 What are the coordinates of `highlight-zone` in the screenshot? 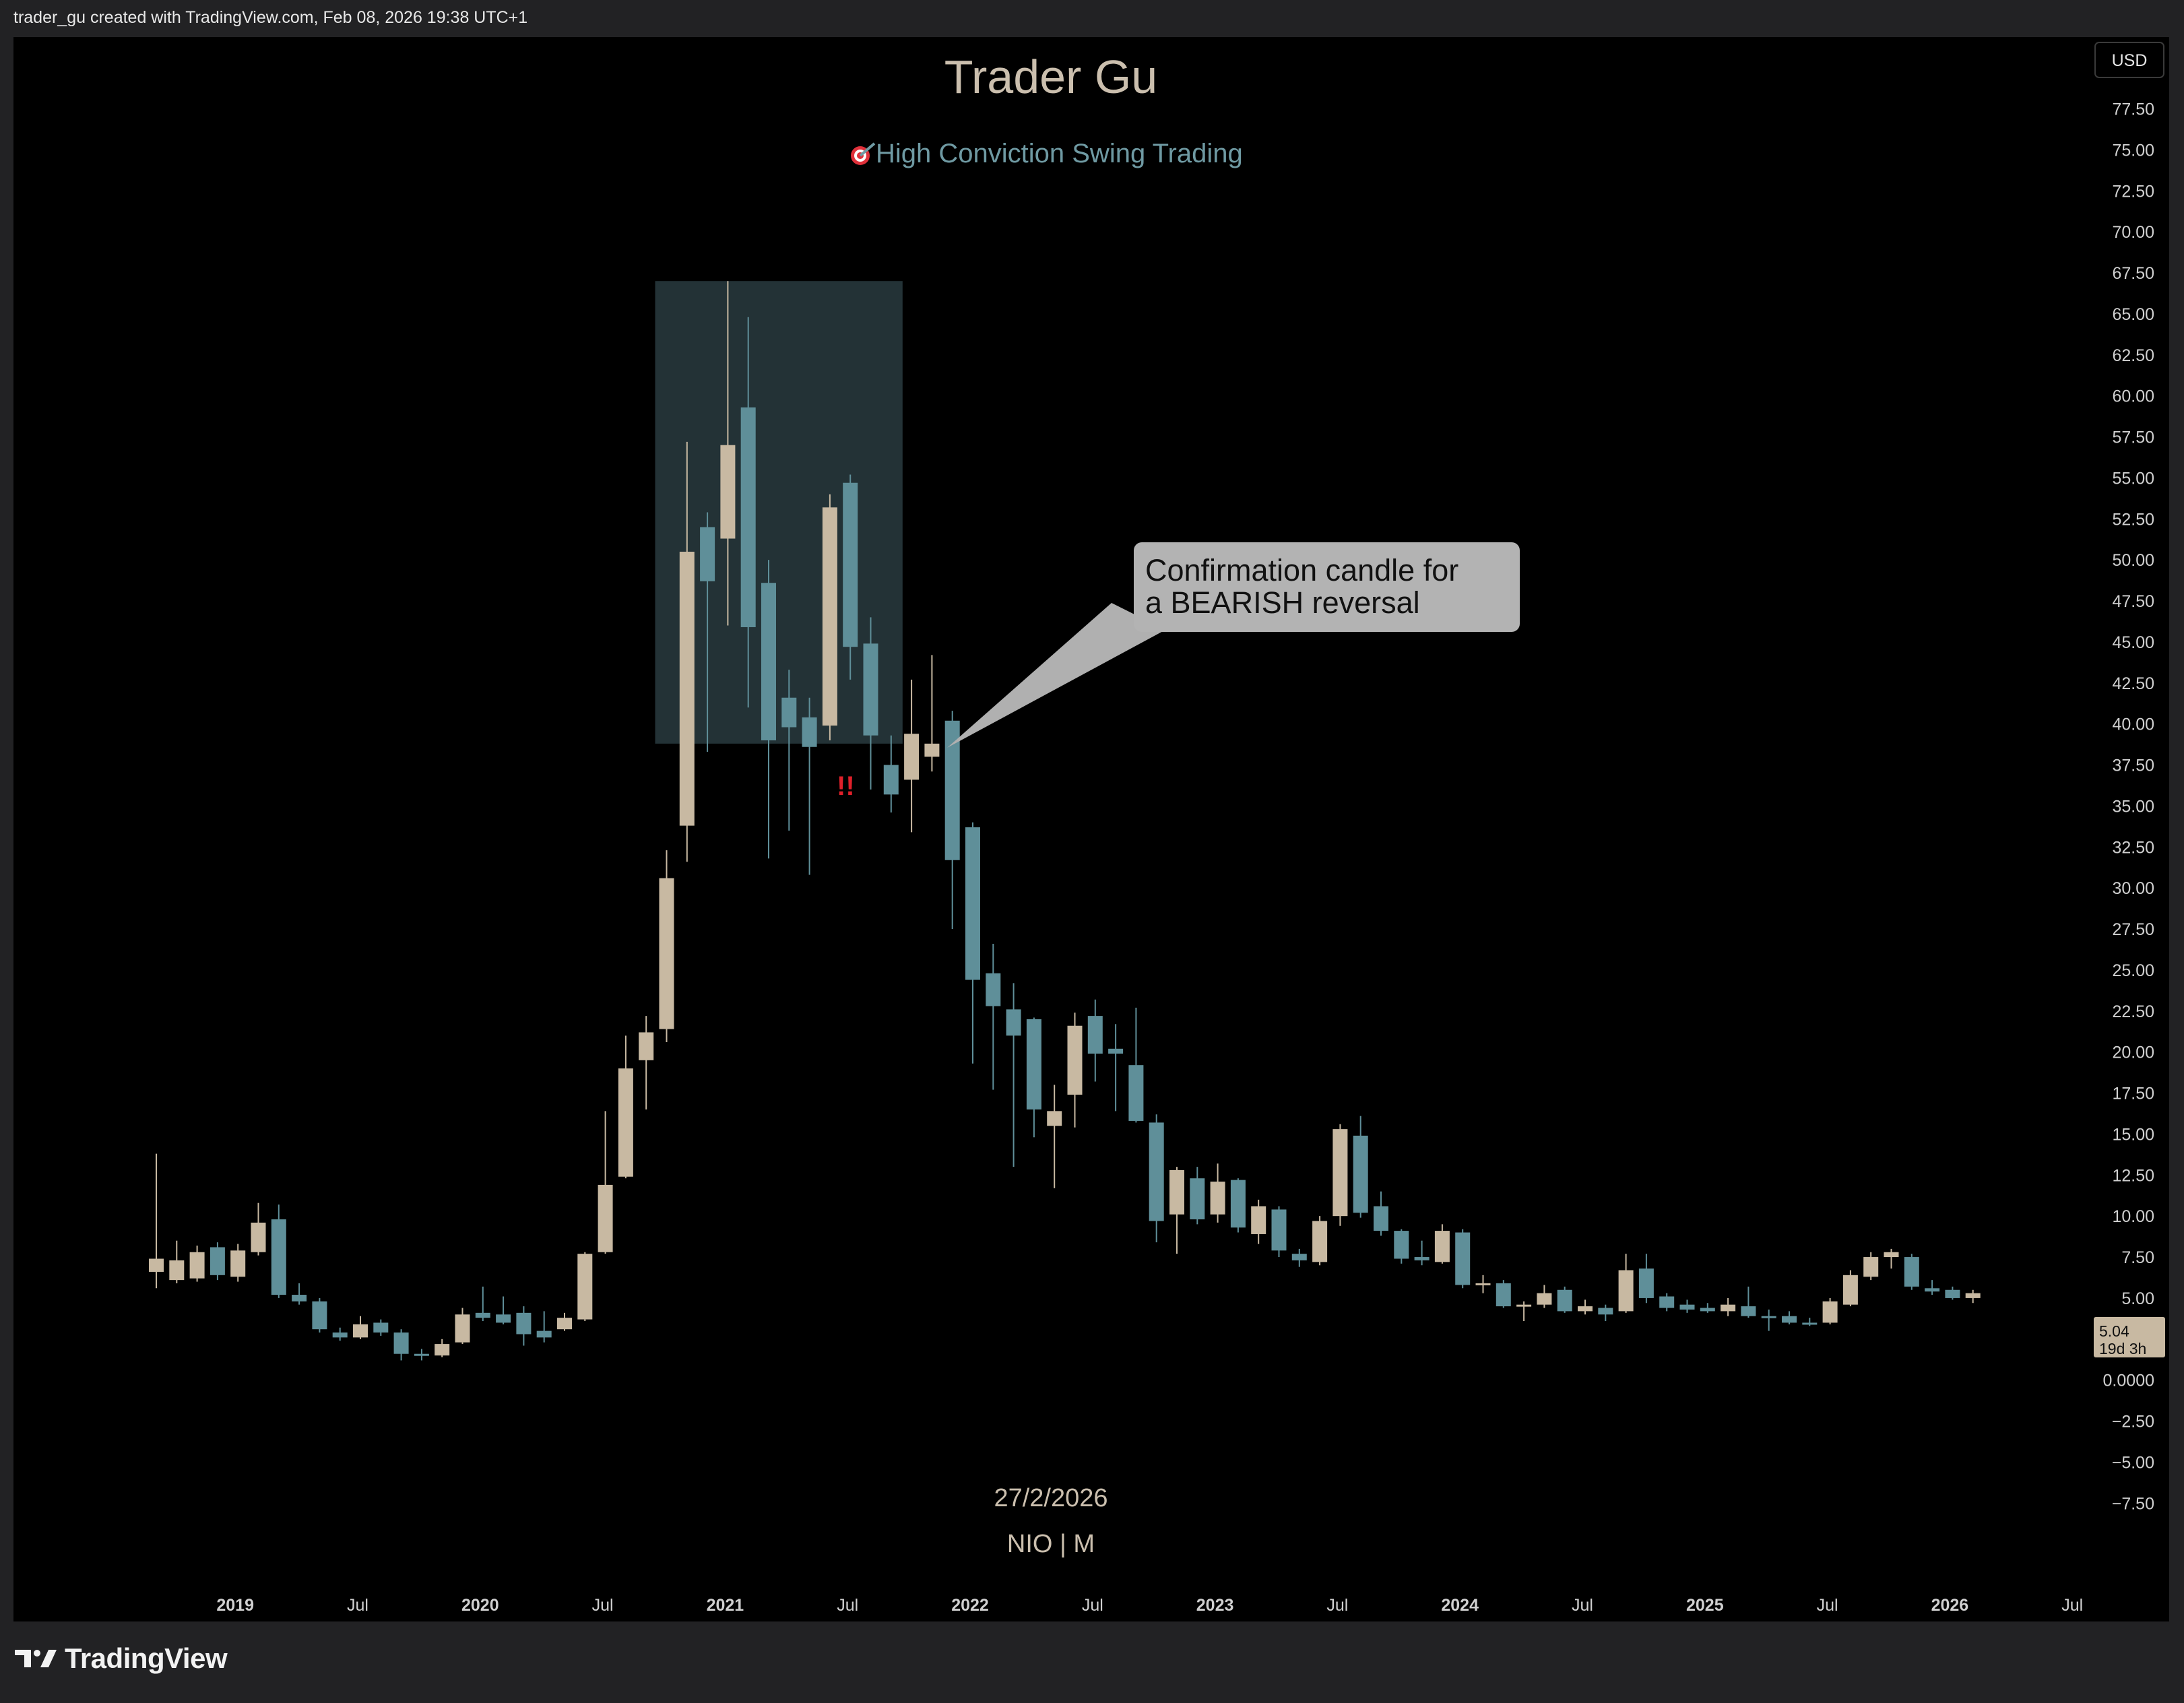 It's located at (779, 512).